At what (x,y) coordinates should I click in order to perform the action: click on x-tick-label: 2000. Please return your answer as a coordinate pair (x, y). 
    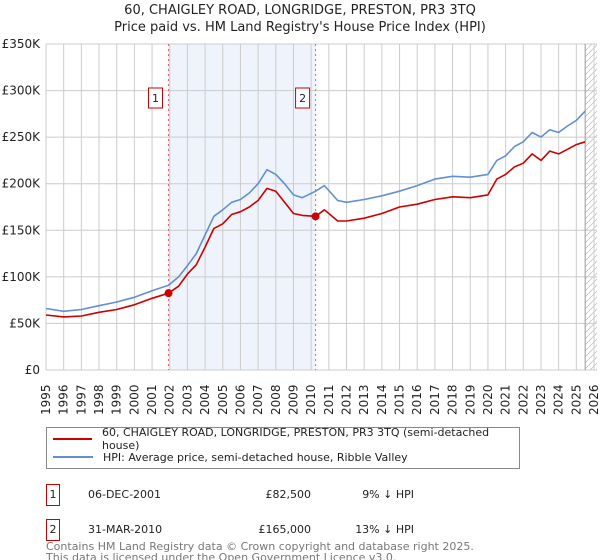
    Looking at the image, I should click on (134, 399).